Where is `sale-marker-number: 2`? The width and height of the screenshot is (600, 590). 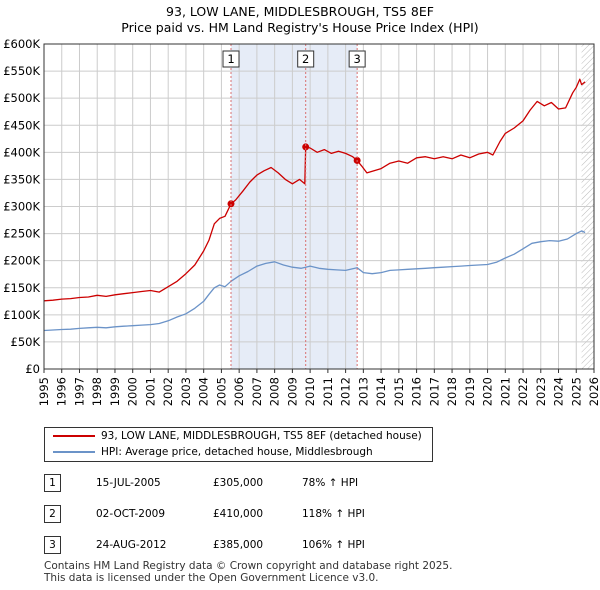
sale-marker-number: 2 is located at coordinates (305, 59).